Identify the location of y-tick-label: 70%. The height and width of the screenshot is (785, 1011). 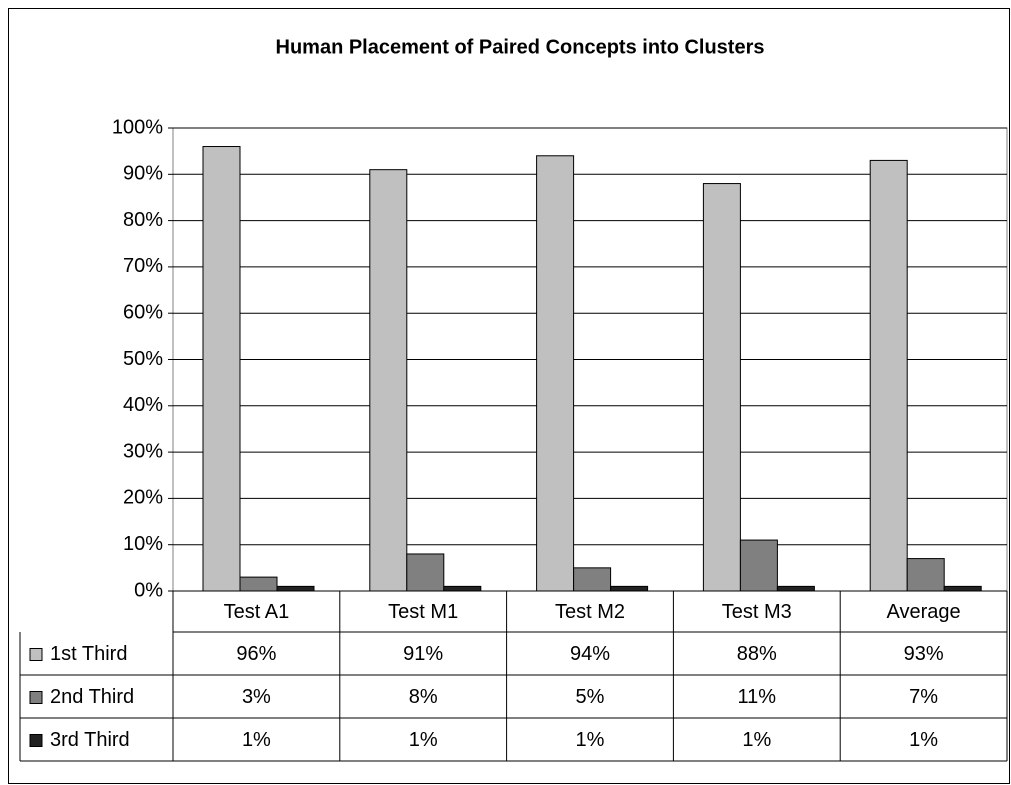
(143, 266).